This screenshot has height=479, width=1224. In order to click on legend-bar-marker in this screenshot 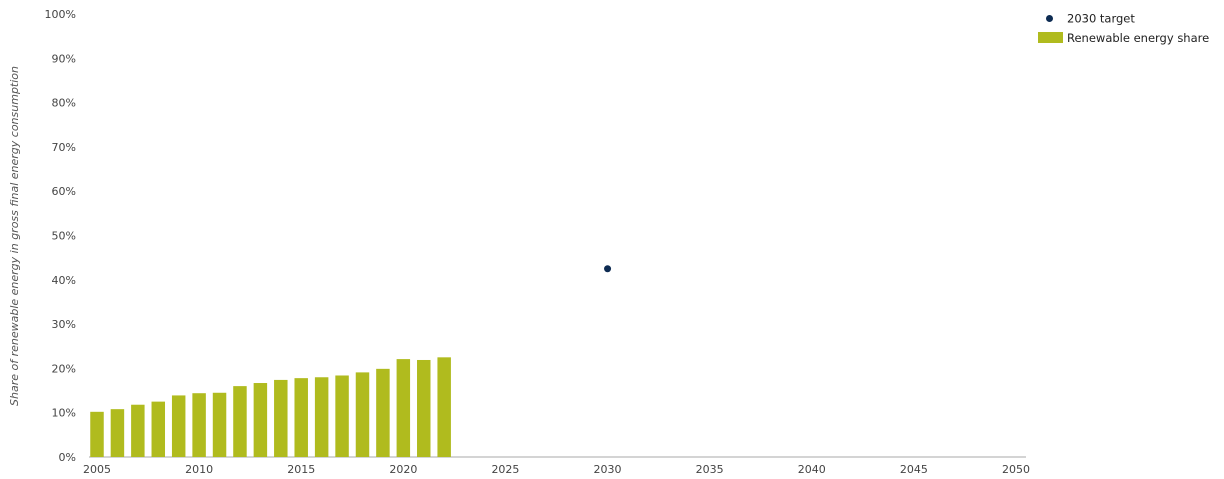, I will do `click(1050, 37)`.